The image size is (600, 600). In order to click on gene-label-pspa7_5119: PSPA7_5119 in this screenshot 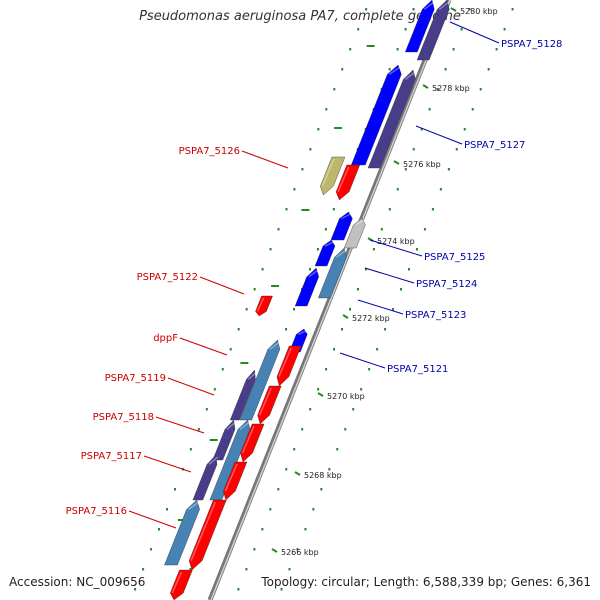, I will do `click(135, 378)`.